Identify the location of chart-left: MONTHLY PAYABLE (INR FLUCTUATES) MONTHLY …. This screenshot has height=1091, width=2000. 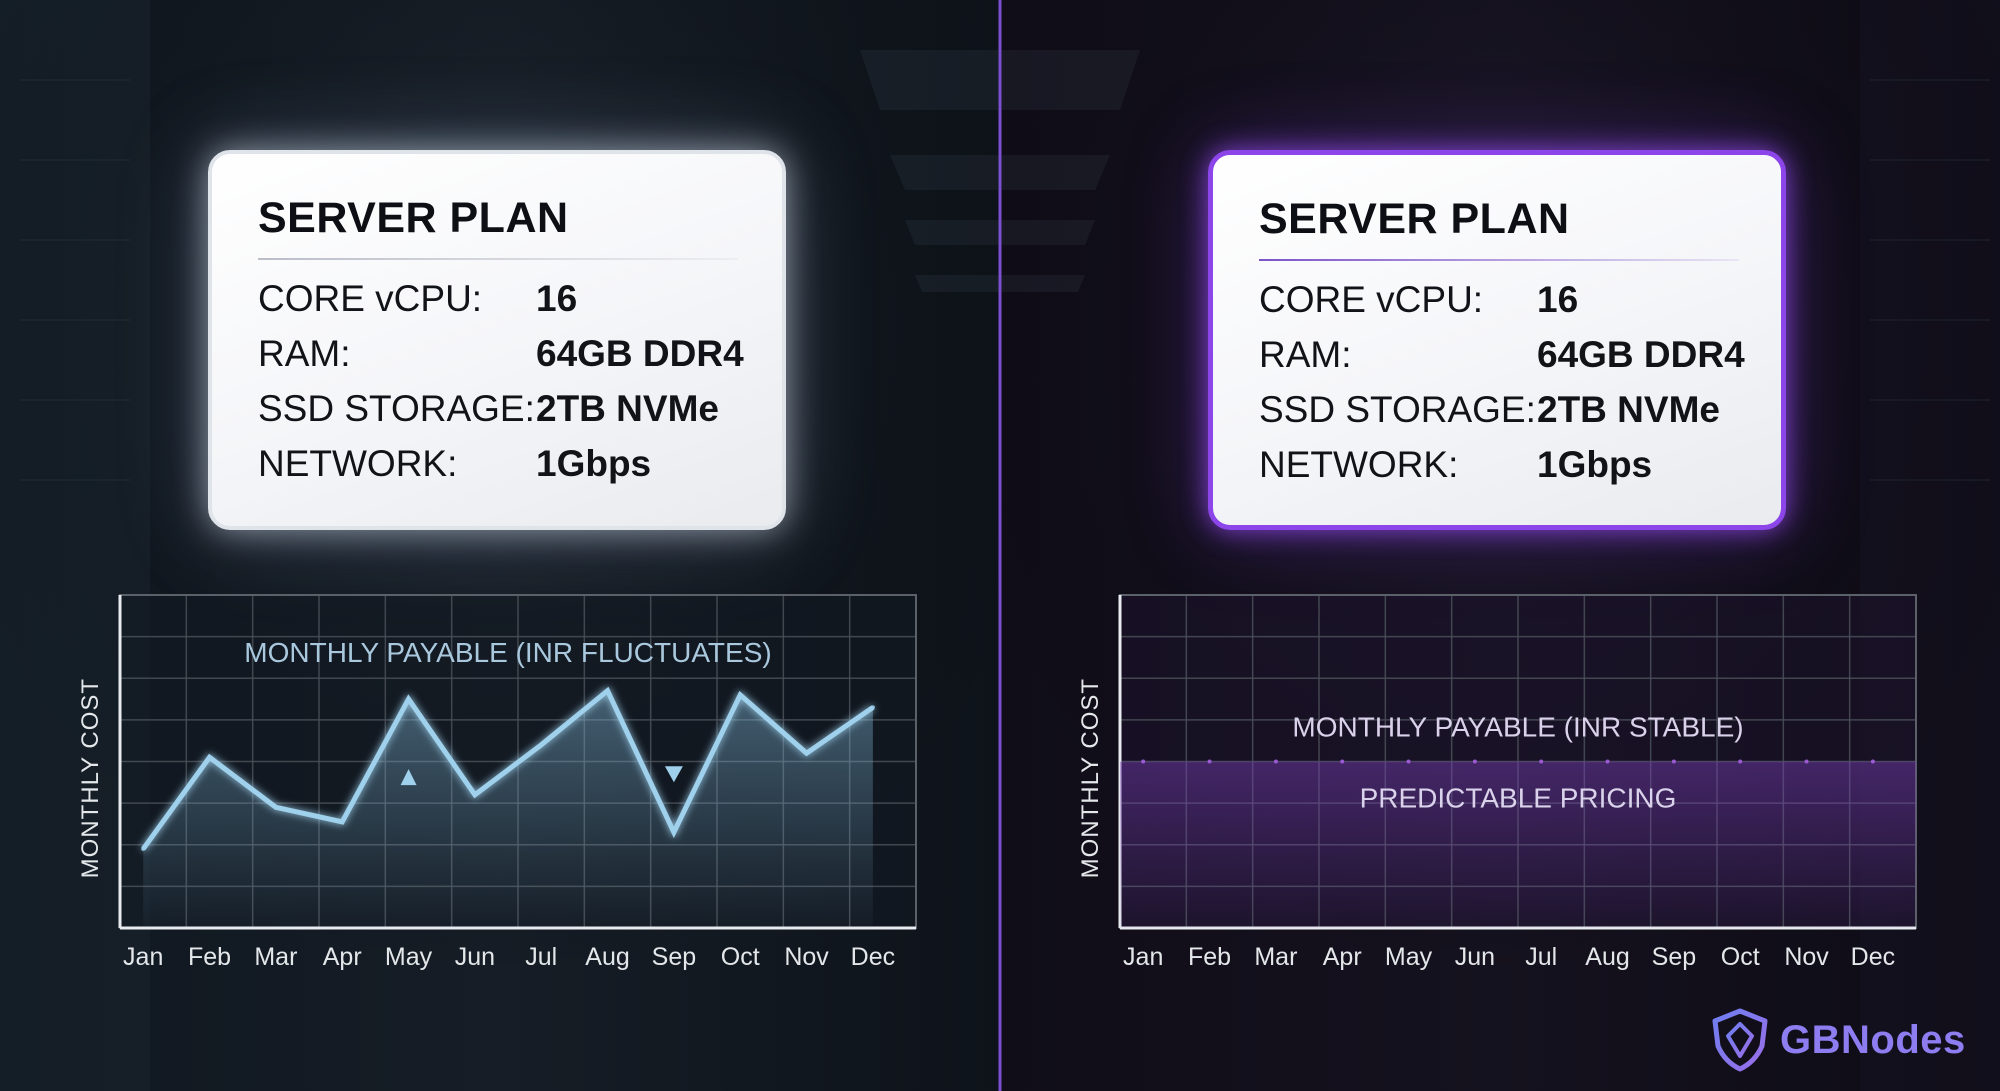
(497, 782).